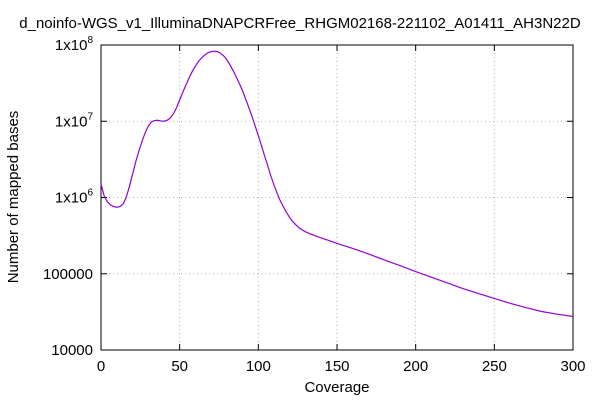 The height and width of the screenshot is (400, 600). What do you see at coordinates (179, 366) in the screenshot?
I see `x-tick-label: 50` at bounding box center [179, 366].